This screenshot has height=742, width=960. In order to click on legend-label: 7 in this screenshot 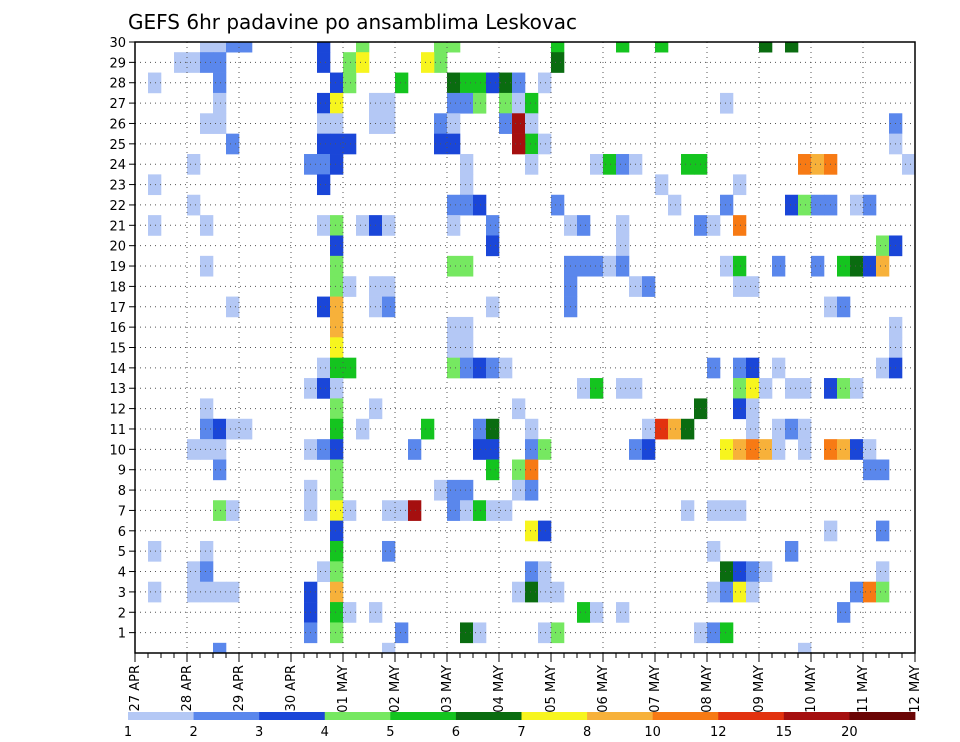, I will do `click(521, 732)`.